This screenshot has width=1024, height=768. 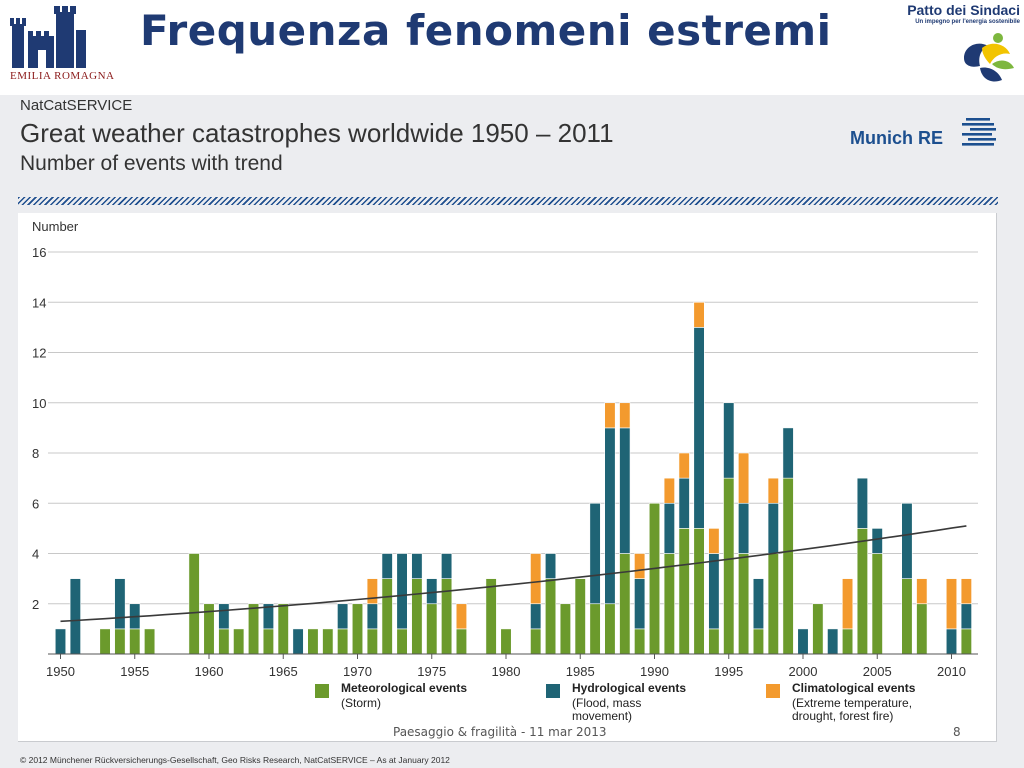 I want to click on munich-re-mark-icon, so click(x=979, y=132).